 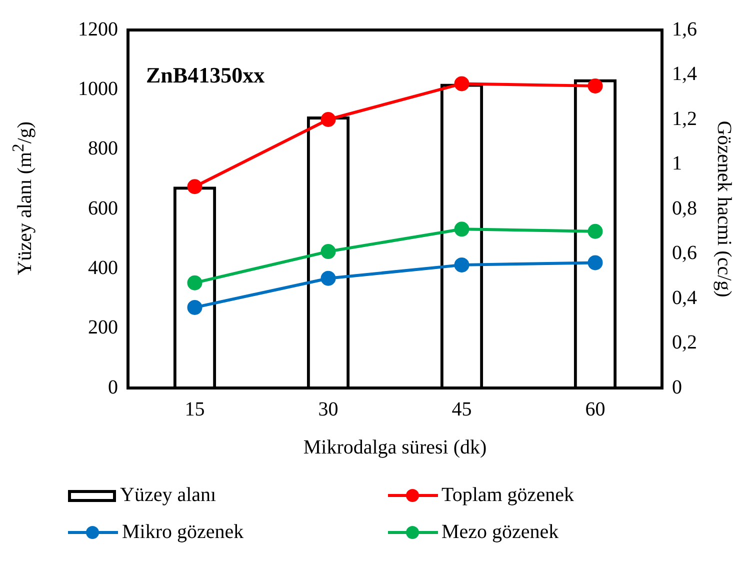 What do you see at coordinates (395, 447) in the screenshot?
I see `x-axis-title: Mikrodalga süresi (dk)` at bounding box center [395, 447].